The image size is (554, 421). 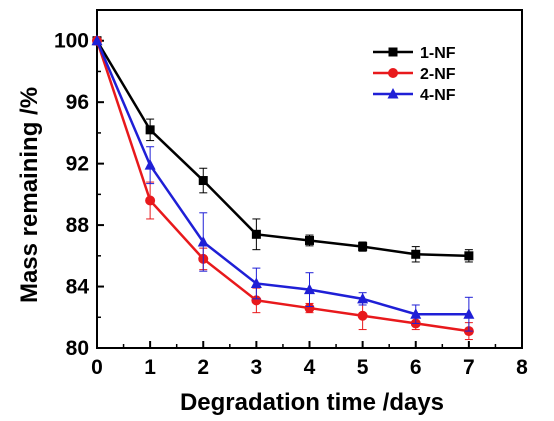 I want to click on x-tick-label: 1, so click(x=150, y=367).